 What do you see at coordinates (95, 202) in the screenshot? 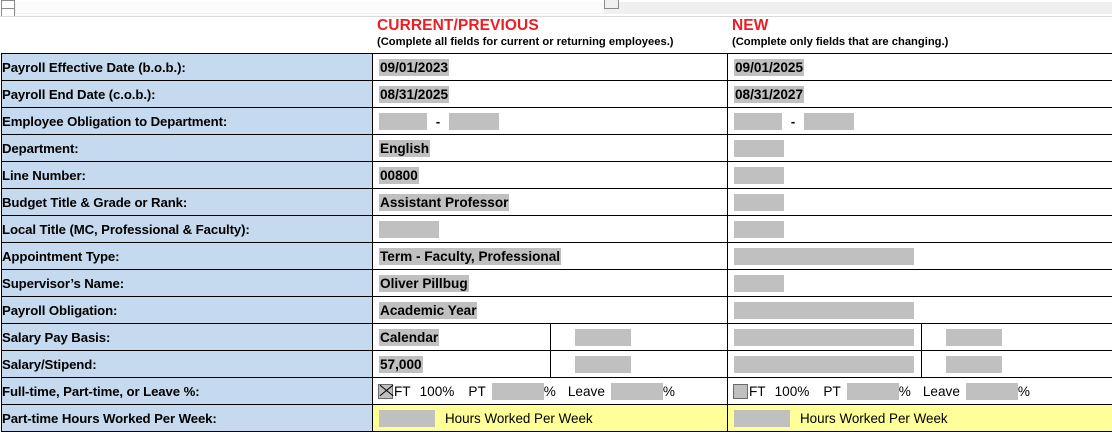
I see `row-label: Budget Title & Grade or Rank:` at bounding box center [95, 202].